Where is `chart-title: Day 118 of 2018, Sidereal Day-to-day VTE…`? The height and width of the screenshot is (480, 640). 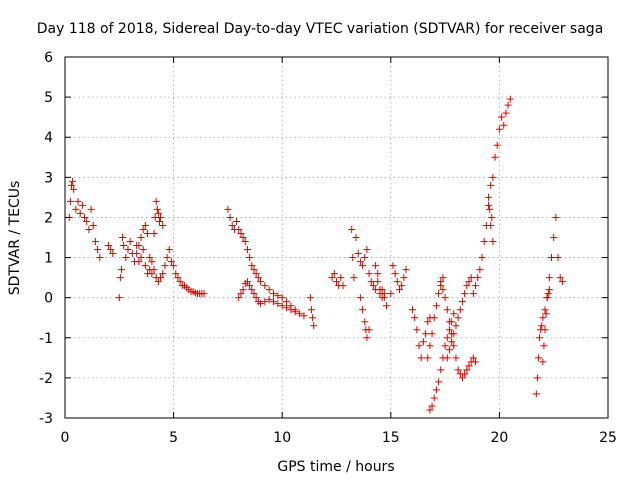 chart-title: Day 118 of 2018, Sidereal Day-to-day VTE… is located at coordinates (320, 29).